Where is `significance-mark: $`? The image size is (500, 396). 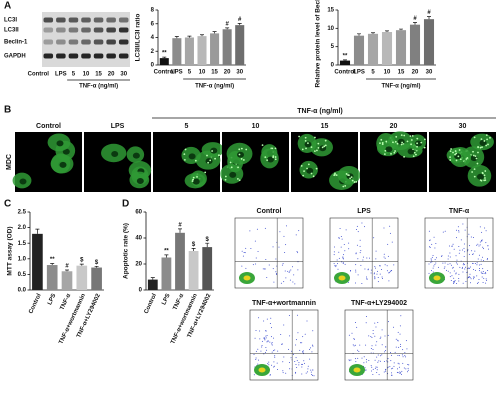 significance-mark: $ is located at coordinates (194, 245).